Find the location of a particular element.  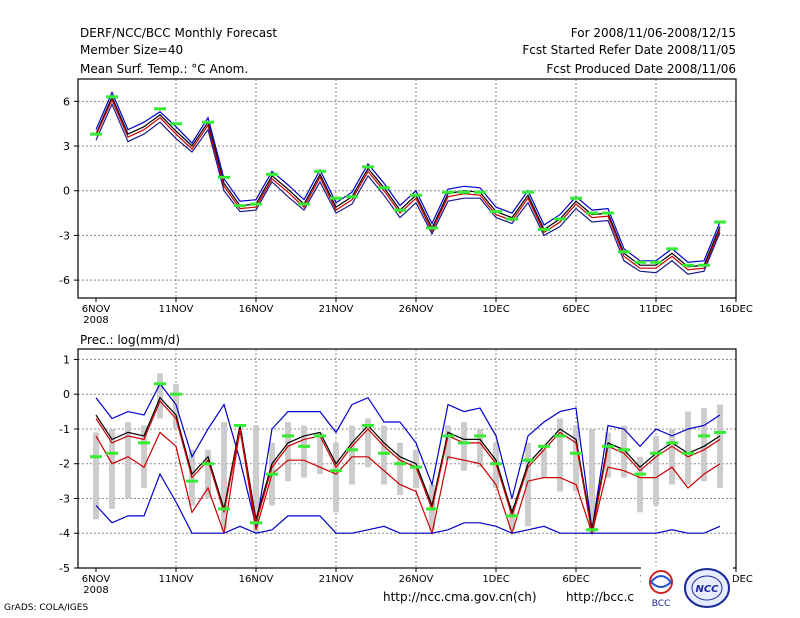

ncc-url-link: http://ncc.cma.gov.cn(ch) is located at coordinates (460, 597).